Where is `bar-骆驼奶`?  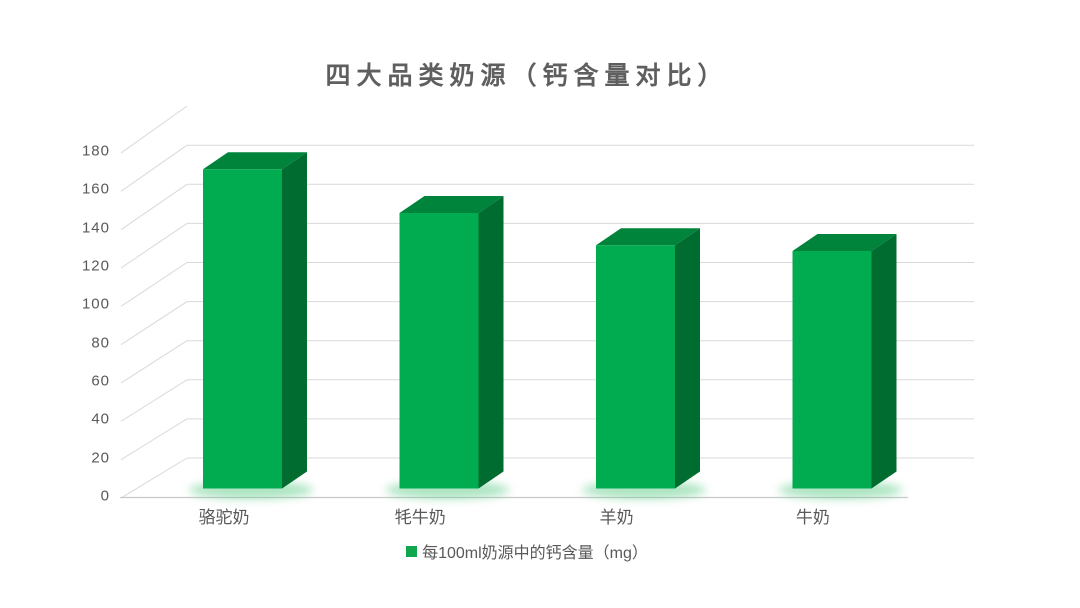
bar-骆驼奶 is located at coordinates (255, 320).